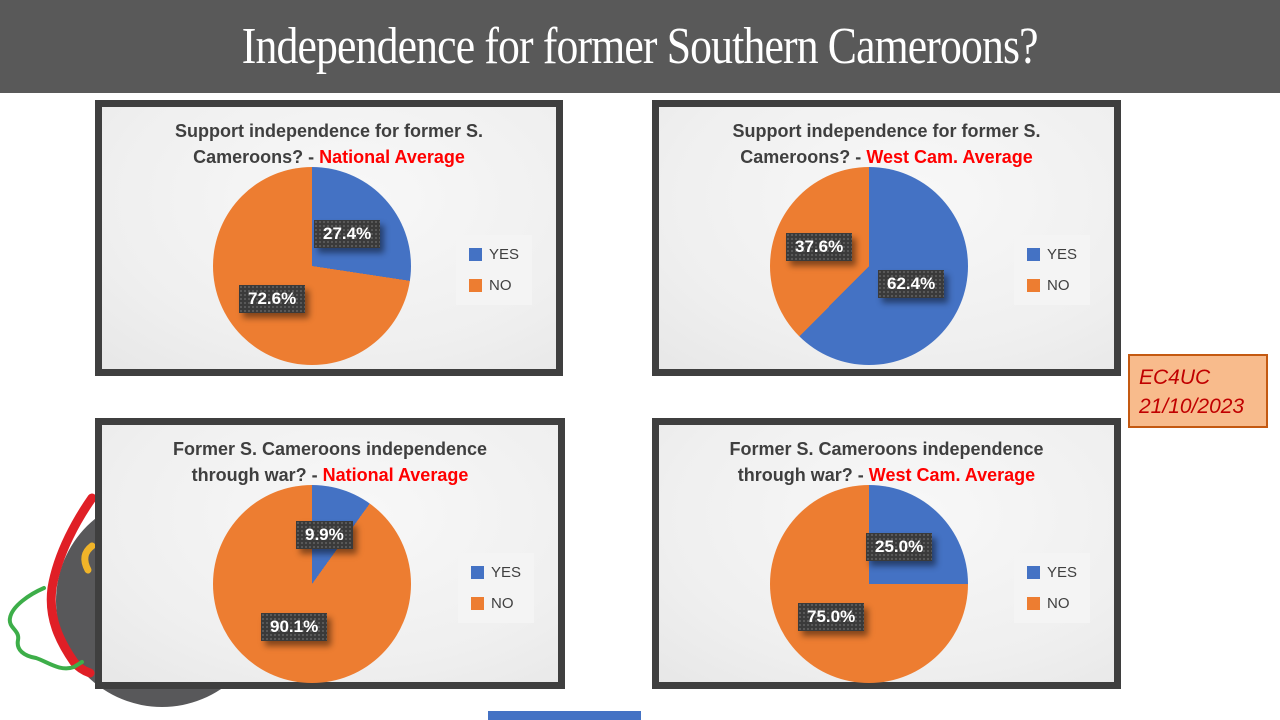  I want to click on bottom-progress-bar, so click(564, 715).